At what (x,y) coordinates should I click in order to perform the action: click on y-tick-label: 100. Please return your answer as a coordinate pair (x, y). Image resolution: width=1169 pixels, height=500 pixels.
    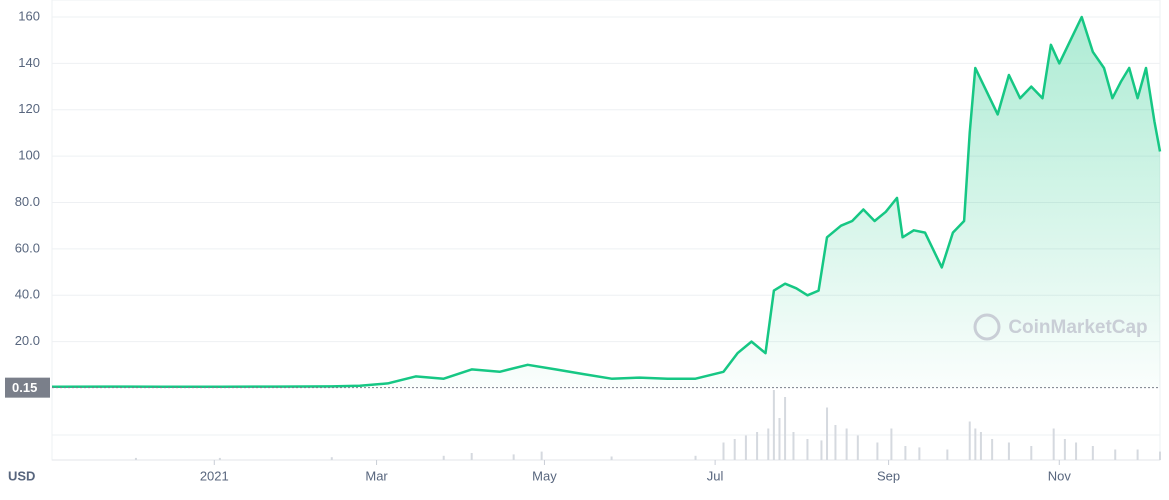
    Looking at the image, I should click on (29, 155).